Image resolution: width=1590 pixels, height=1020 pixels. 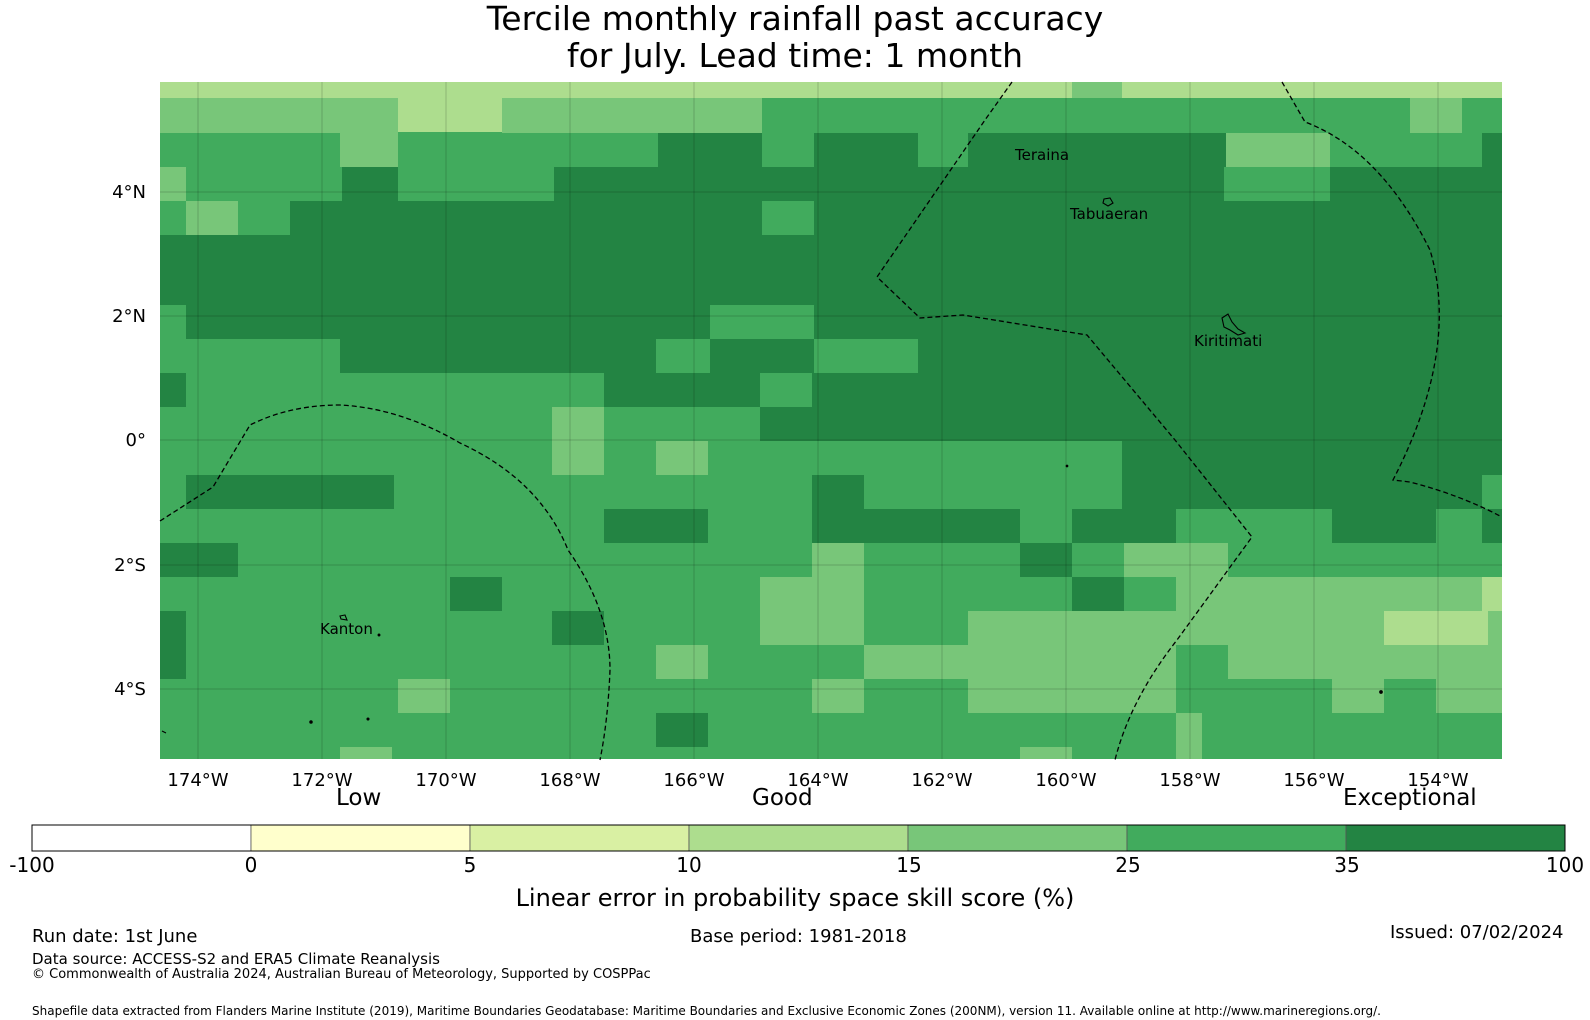 I want to click on colorbar-tick: 15, so click(x=909, y=865).